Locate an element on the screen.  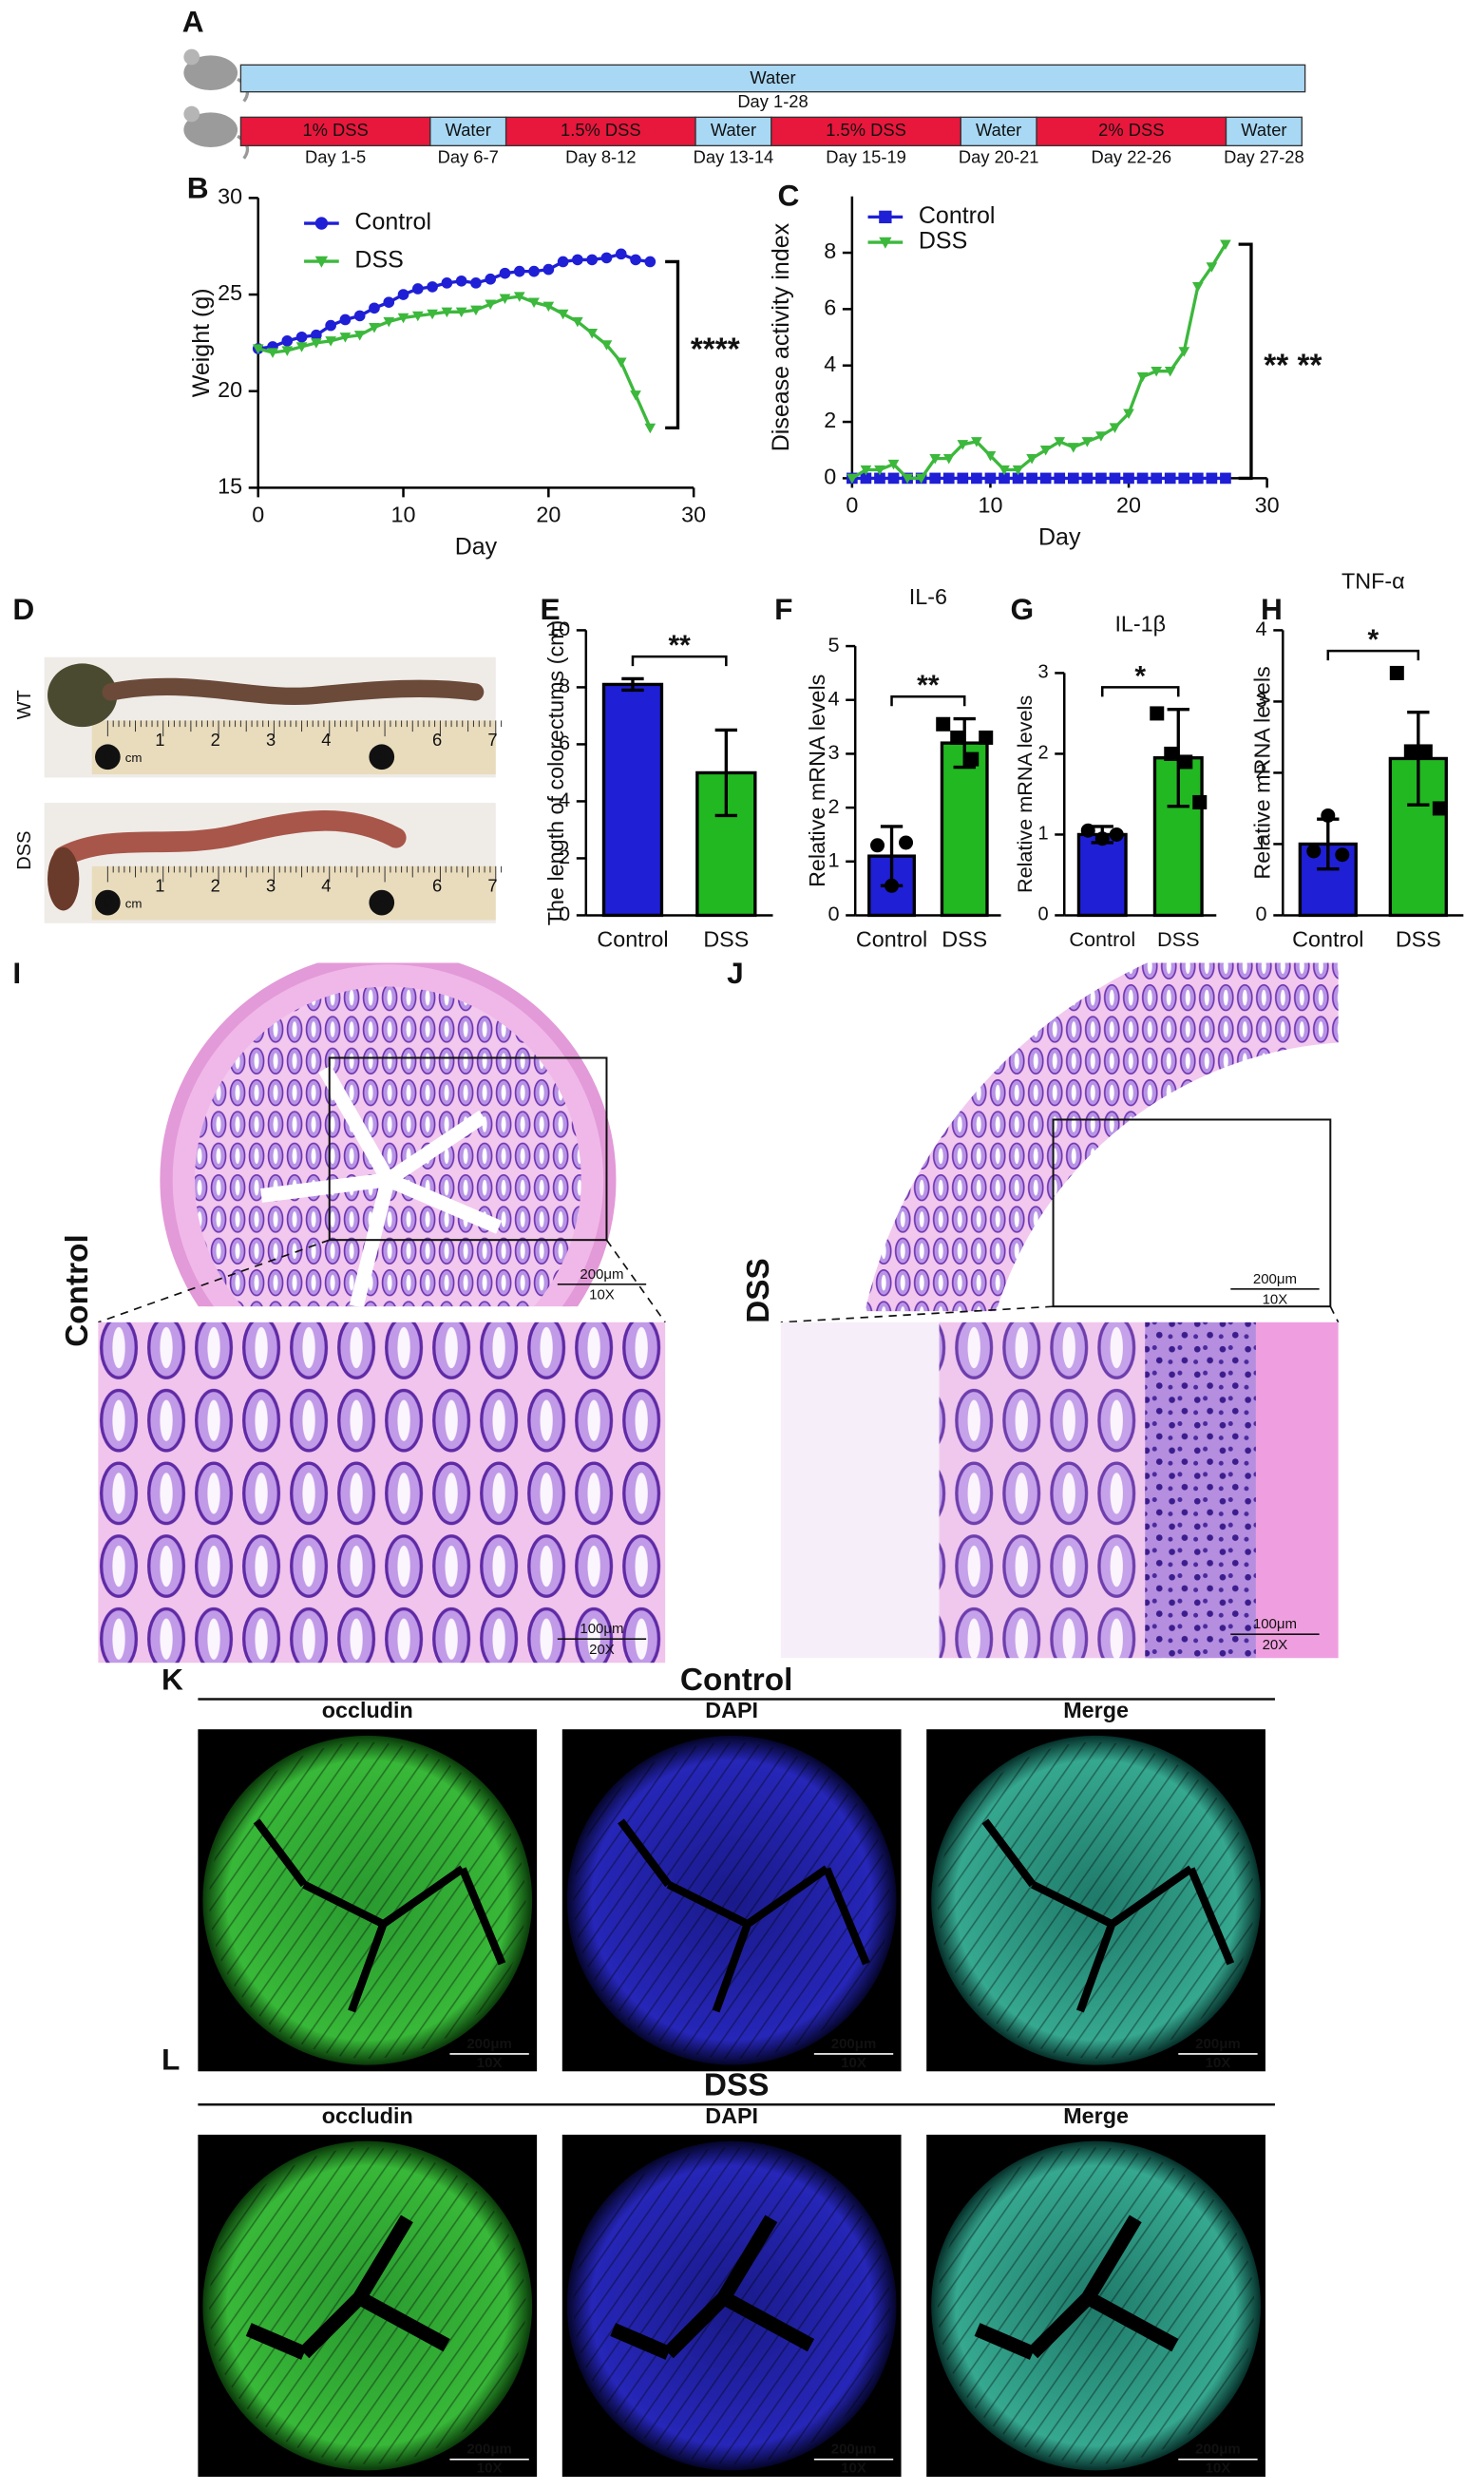
x-tick-label: 30 is located at coordinates (693, 515).